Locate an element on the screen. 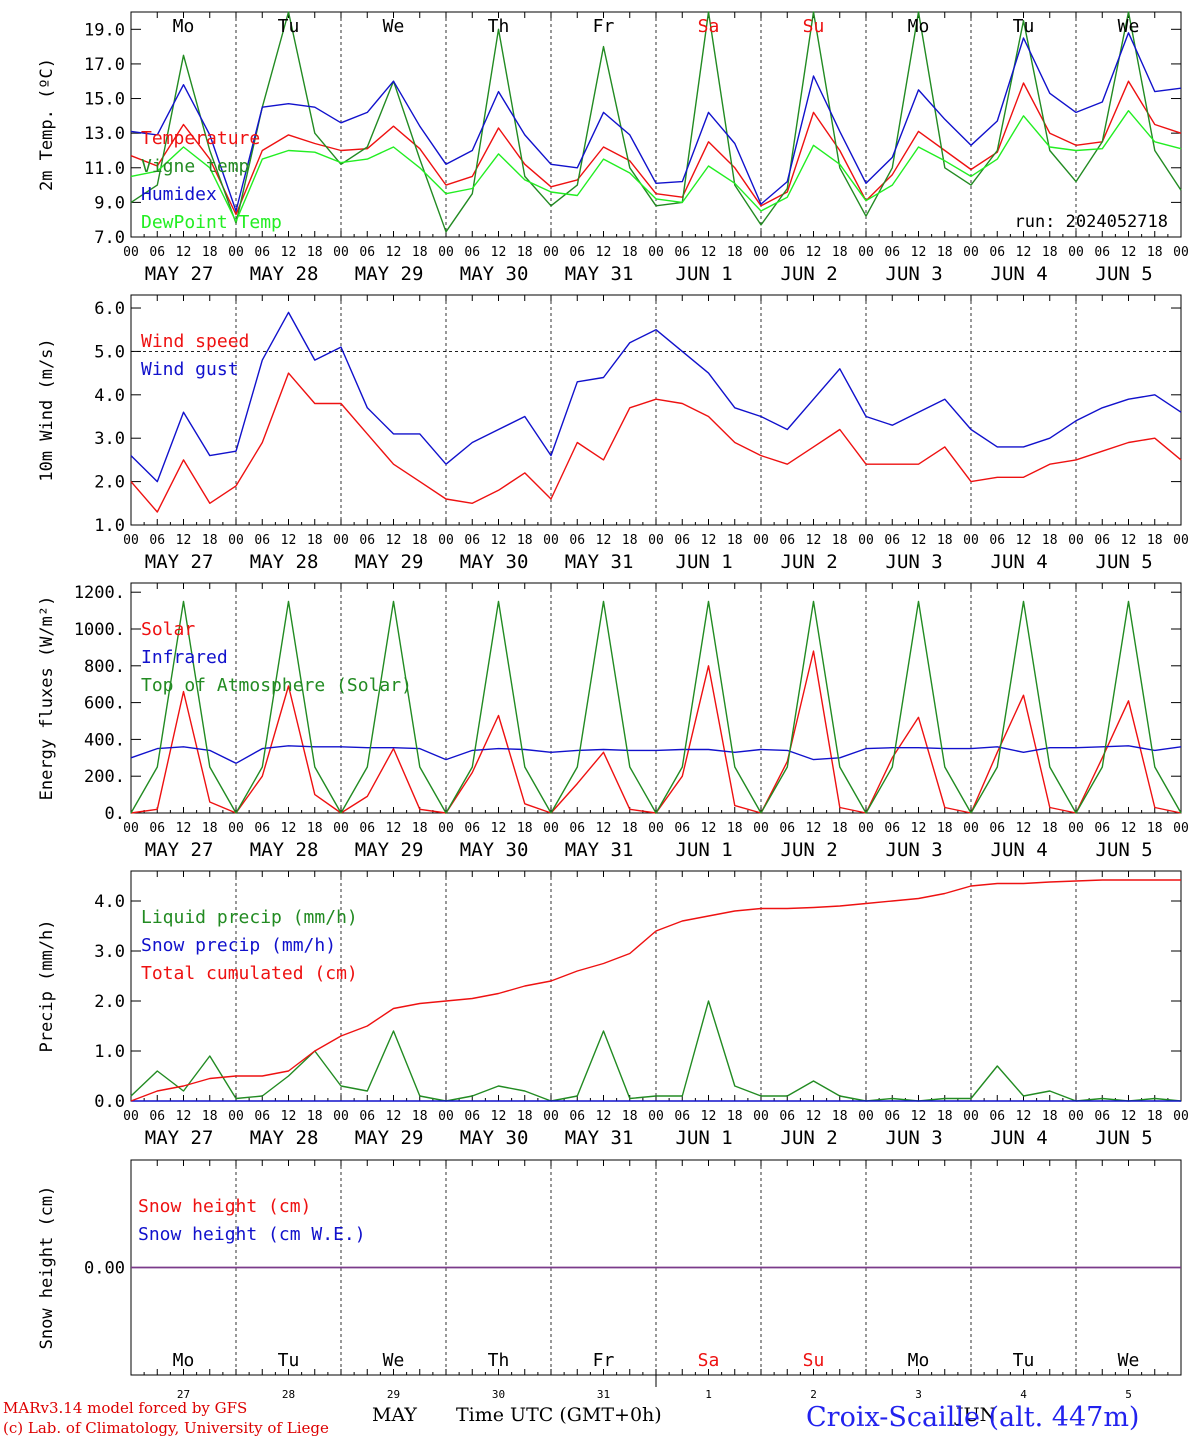 This screenshot has height=1440, width=1194. run-label: run: 2024052718 is located at coordinates (1091, 222).